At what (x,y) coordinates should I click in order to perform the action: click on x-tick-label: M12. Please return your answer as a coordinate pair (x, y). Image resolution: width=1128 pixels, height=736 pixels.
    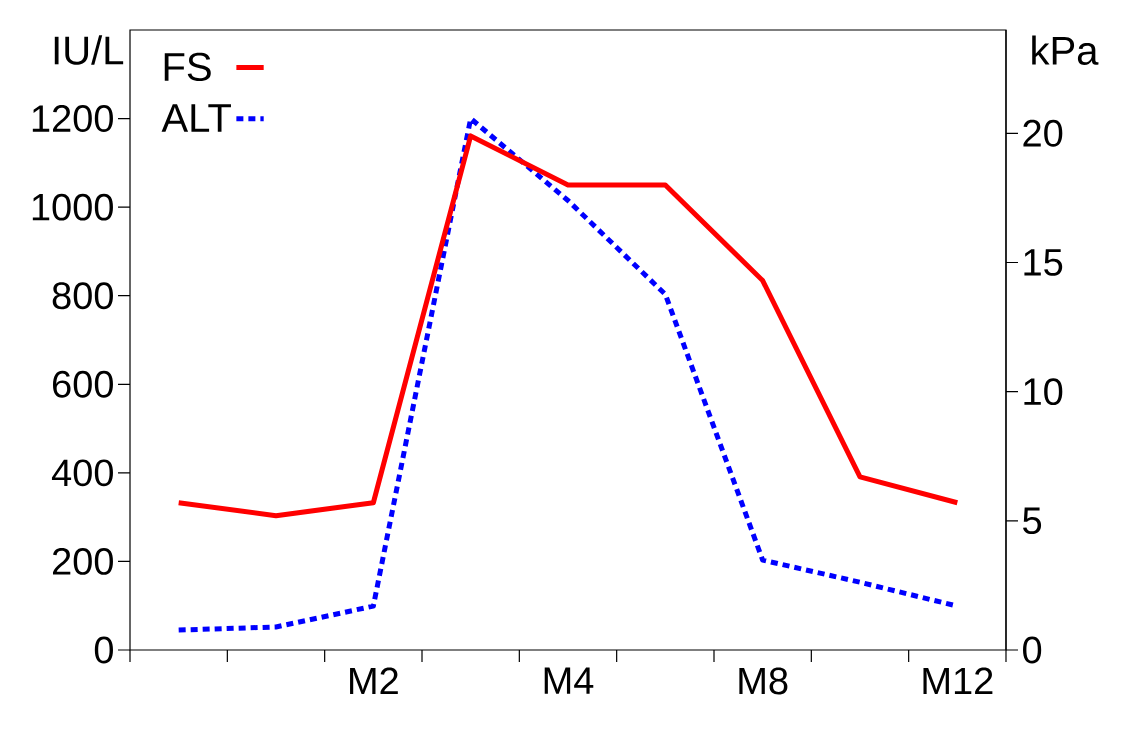
    Looking at the image, I should click on (958, 681).